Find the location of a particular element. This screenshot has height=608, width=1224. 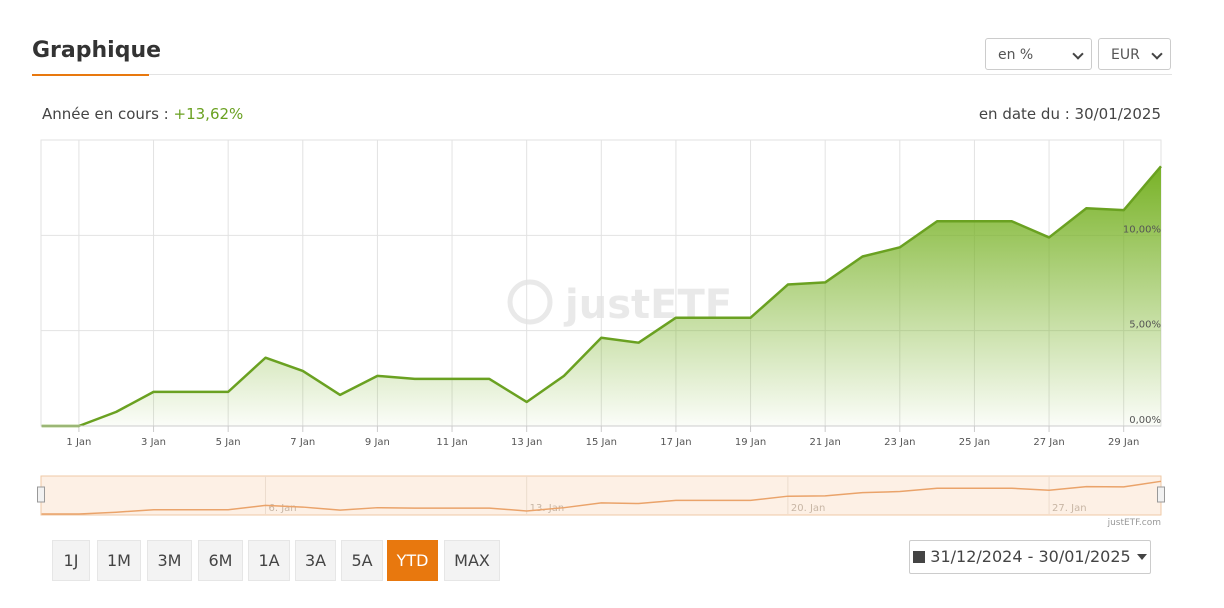

y-tick-label: 5,00% is located at coordinates (1145, 325).